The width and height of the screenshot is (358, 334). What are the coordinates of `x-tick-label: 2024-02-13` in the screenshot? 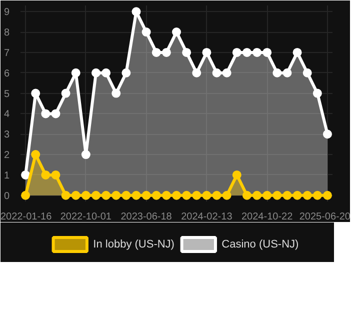 It's located at (207, 217).